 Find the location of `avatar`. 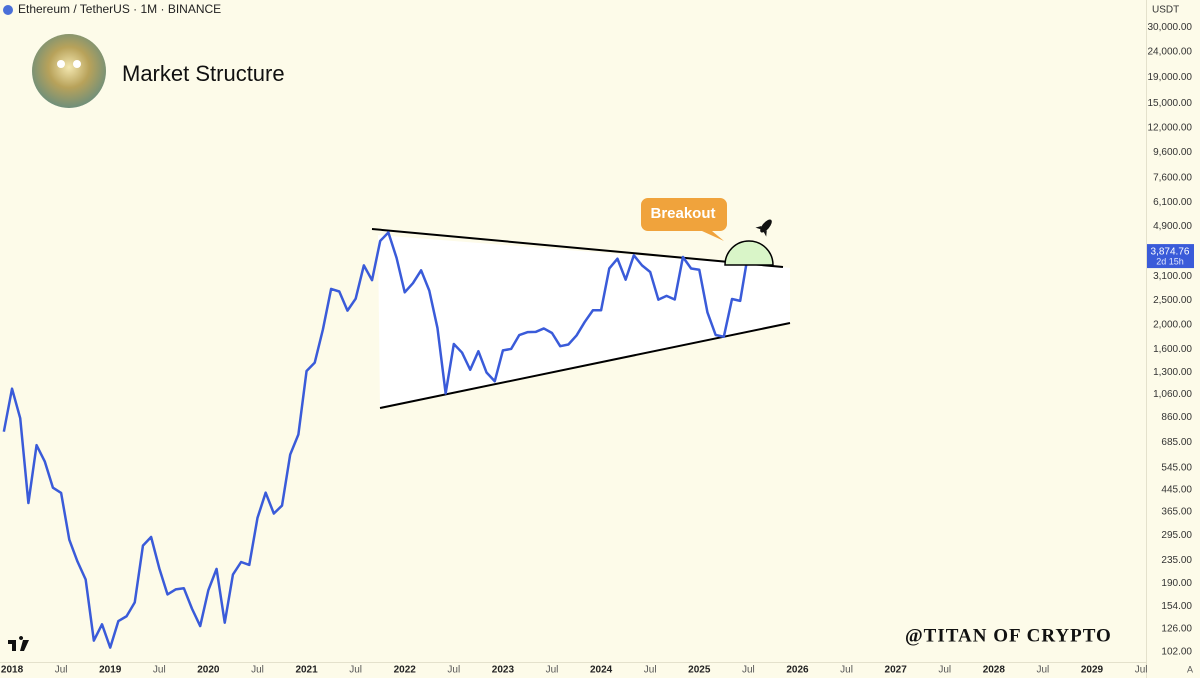

avatar is located at coordinates (69, 71).